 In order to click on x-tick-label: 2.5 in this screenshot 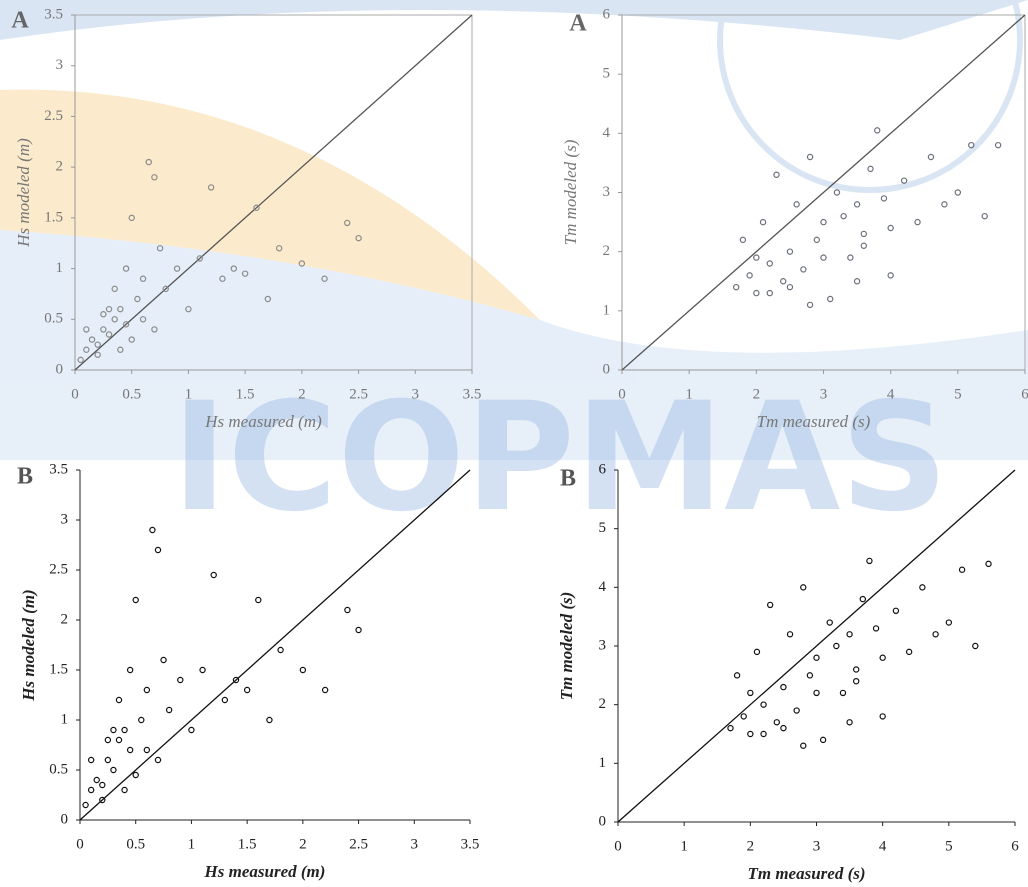, I will do `click(358, 844)`.